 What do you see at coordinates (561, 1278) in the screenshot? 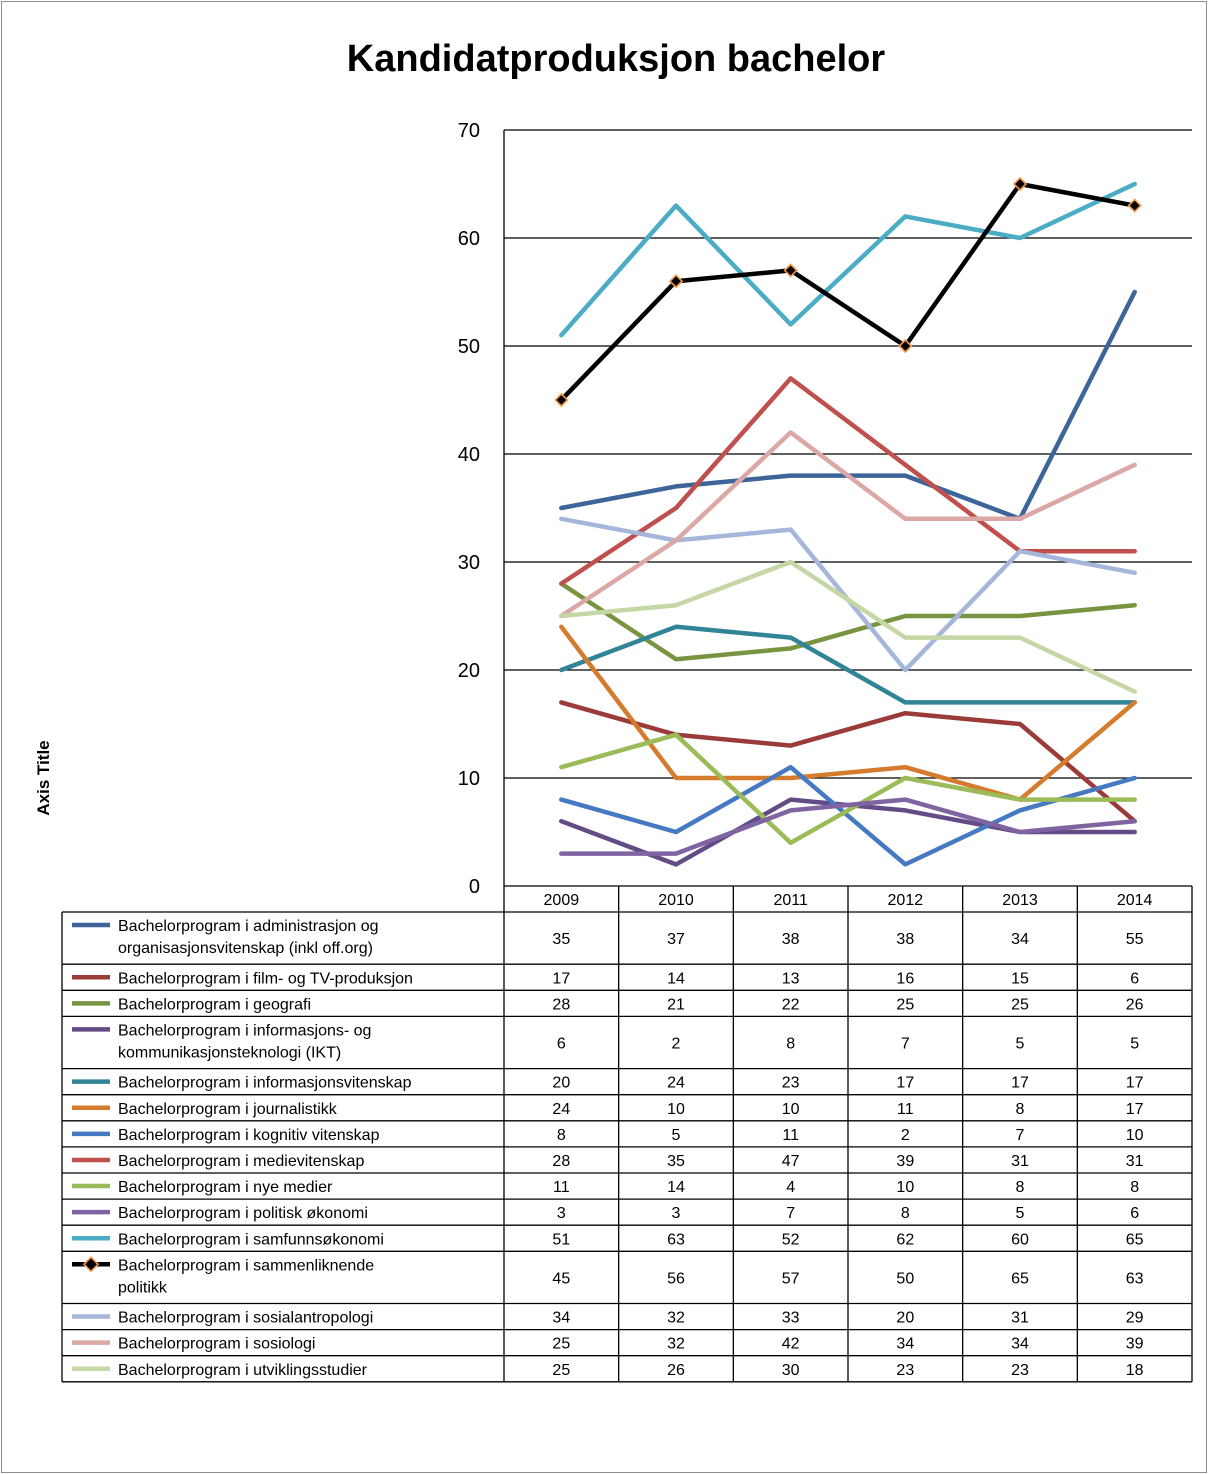
I see `table-value: 45` at bounding box center [561, 1278].